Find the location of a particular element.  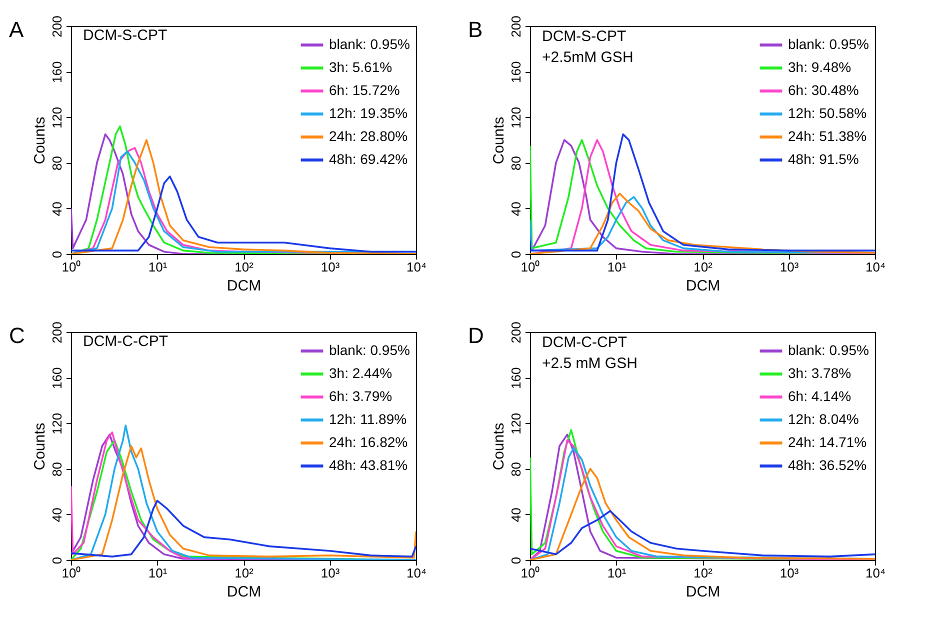

legend-label: 3h: 2.44% is located at coordinates (360, 373).